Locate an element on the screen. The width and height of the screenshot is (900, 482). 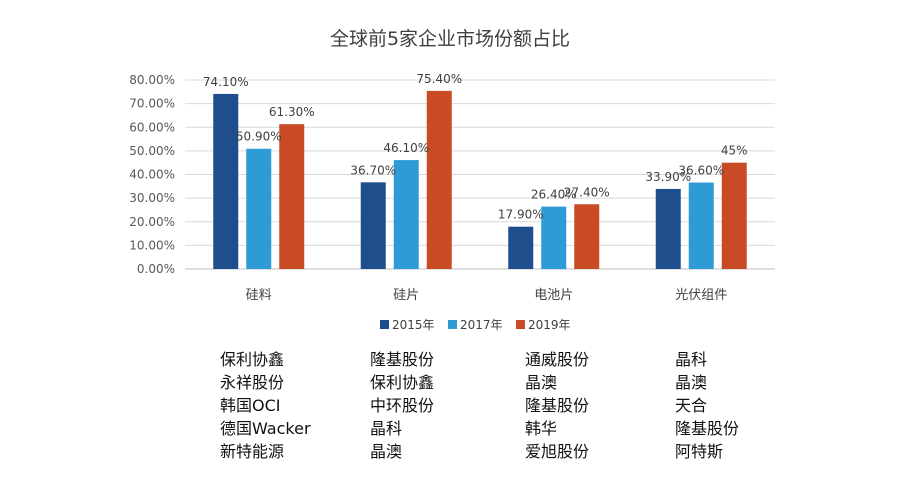
data-label: 74.10% is located at coordinates (226, 82).